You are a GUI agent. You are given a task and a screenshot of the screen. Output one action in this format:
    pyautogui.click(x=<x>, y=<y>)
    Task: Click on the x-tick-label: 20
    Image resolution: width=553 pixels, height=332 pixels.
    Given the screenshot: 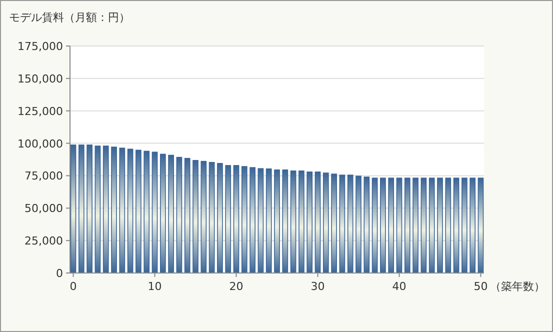 What is the action you would take?
    pyautogui.click(x=236, y=286)
    